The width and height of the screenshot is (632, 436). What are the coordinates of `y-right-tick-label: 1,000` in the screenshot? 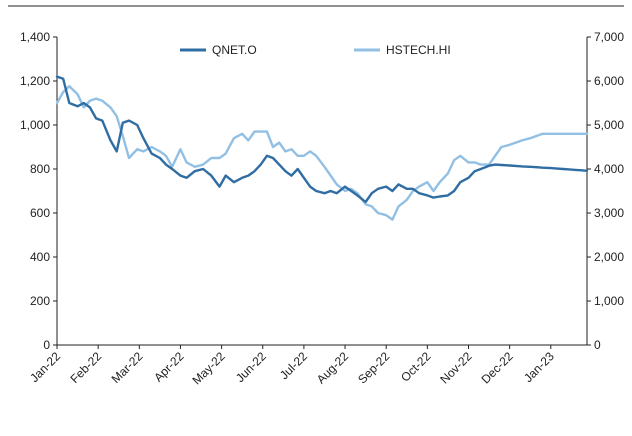 It's located at (609, 301).